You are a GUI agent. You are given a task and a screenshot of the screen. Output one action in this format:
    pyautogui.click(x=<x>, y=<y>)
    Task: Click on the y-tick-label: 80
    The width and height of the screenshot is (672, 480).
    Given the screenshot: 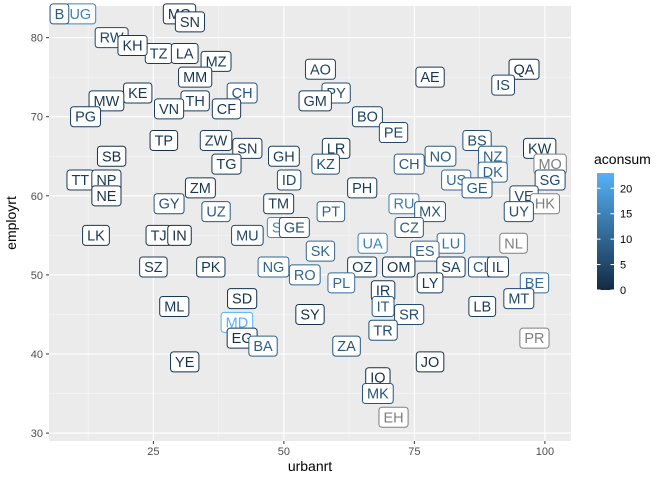 What is the action you would take?
    pyautogui.click(x=37, y=39)
    